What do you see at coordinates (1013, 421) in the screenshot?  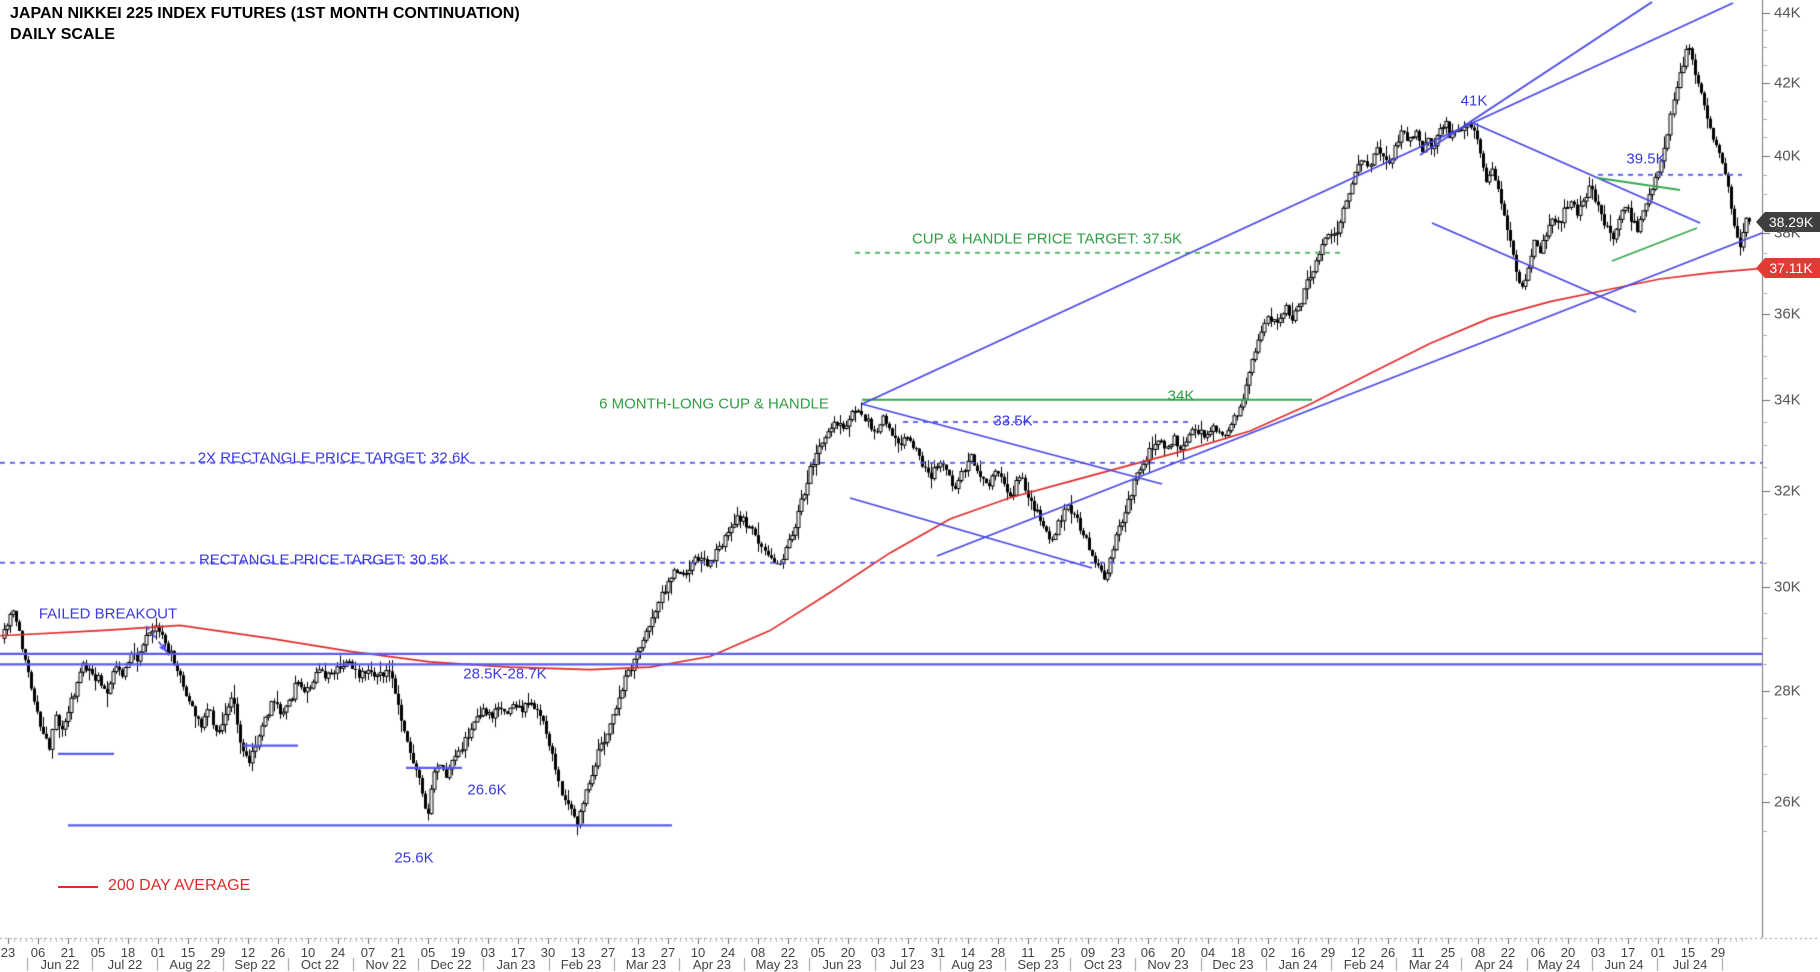 I see `annotation-k335: 33.5K` at bounding box center [1013, 421].